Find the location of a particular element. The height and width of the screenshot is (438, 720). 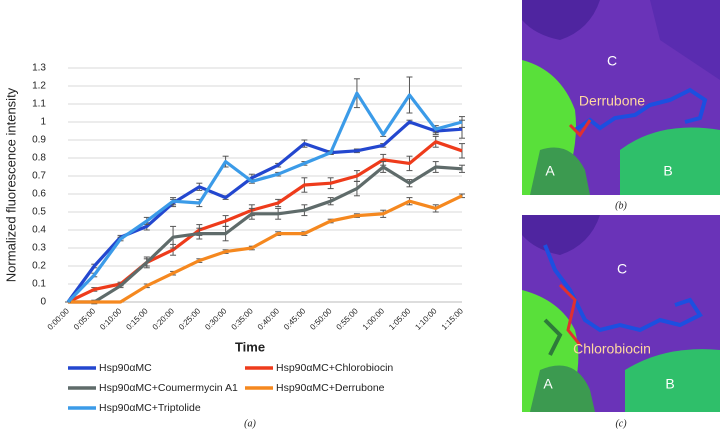

y-tick-label: 0.5 is located at coordinates (39, 212).